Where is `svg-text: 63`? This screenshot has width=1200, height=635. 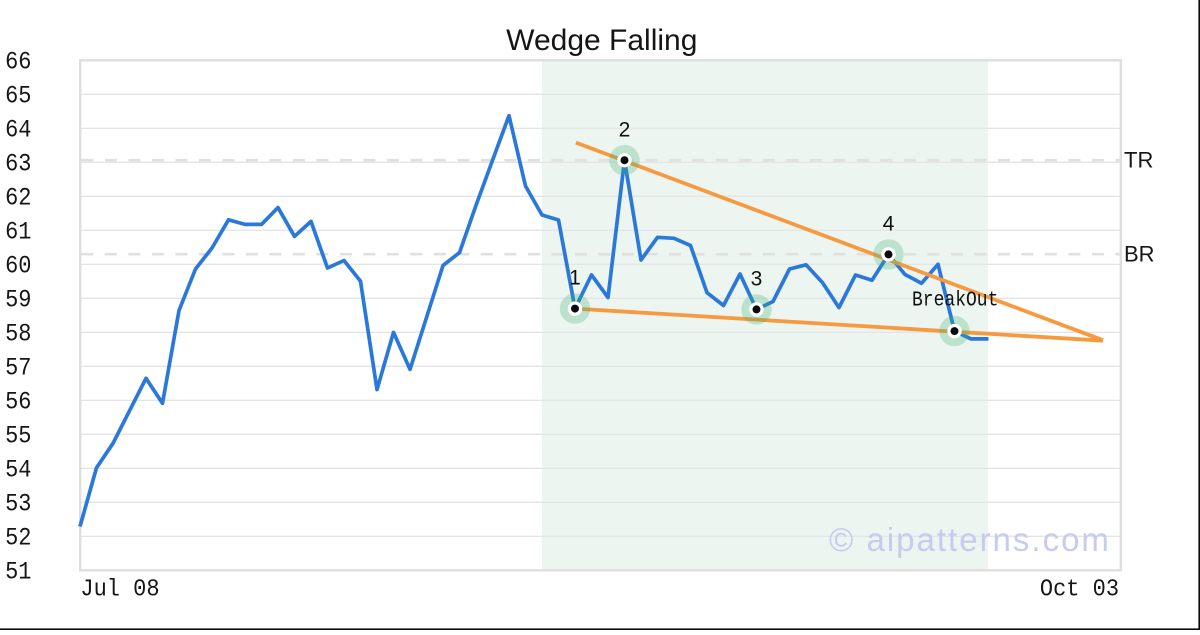 svg-text: 63 is located at coordinates (18, 164).